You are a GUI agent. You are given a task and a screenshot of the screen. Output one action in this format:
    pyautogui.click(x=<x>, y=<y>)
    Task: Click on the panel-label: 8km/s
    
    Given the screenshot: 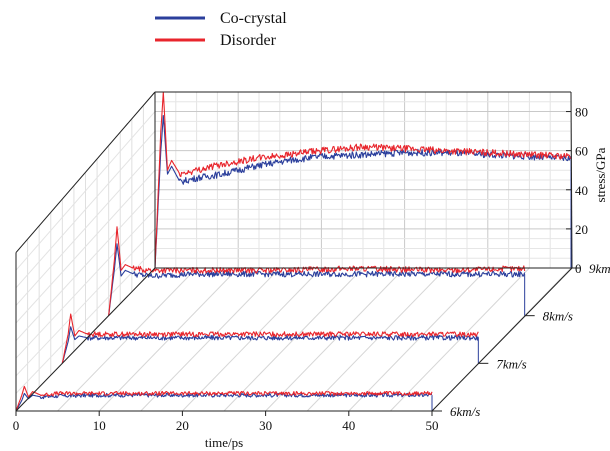 What is the action you would take?
    pyautogui.click(x=558, y=316)
    